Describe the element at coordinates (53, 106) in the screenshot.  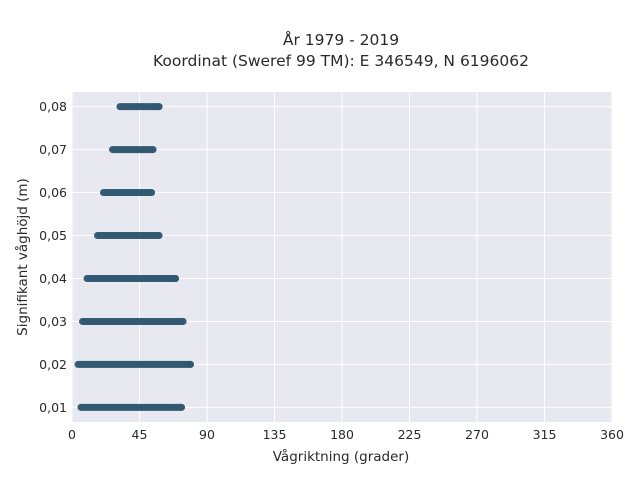
I see `y-tick-label: 0,08` at that location.